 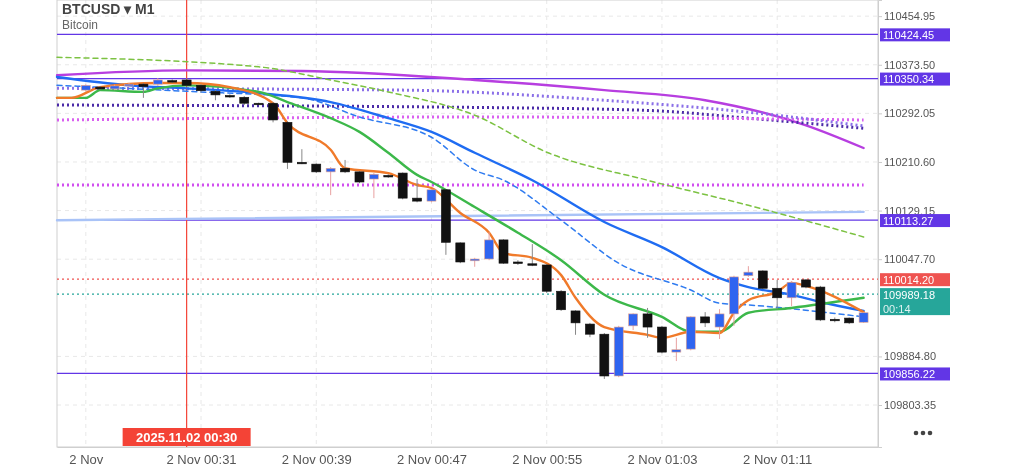 I want to click on ref-line-label: 2025.11.02 00:30, so click(x=187, y=437).